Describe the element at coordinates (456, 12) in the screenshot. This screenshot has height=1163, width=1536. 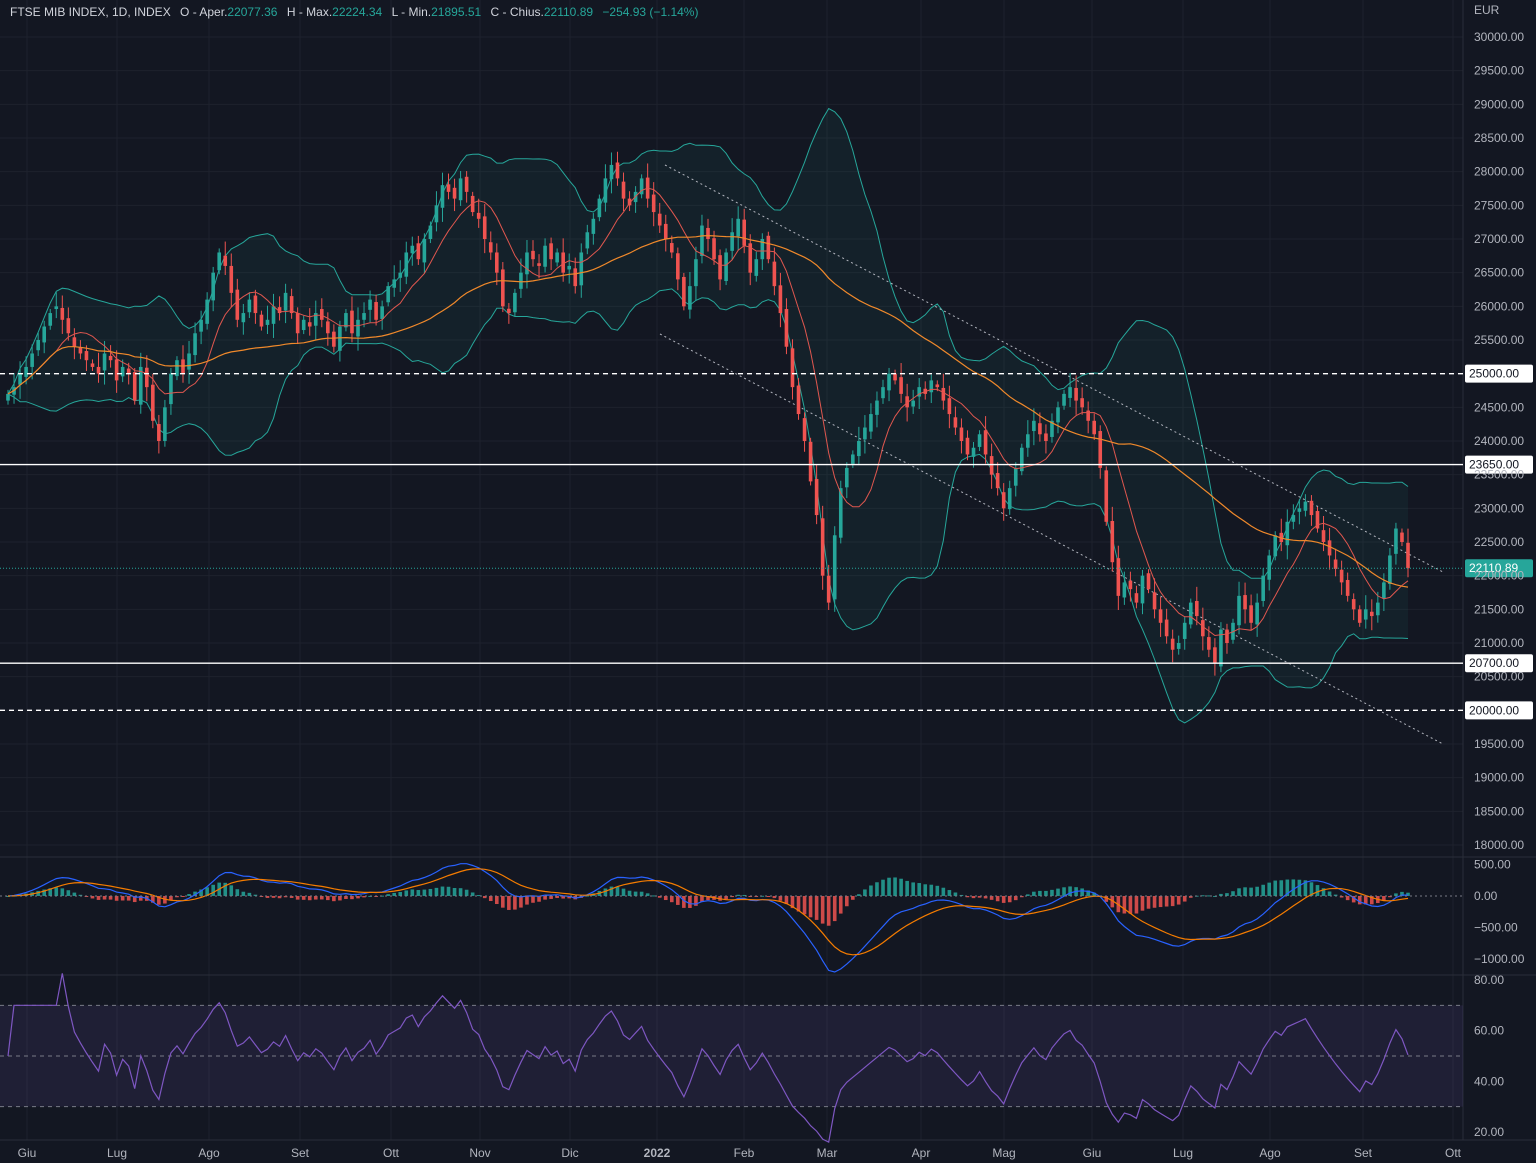
I see `low-value: 21895.51` at that location.